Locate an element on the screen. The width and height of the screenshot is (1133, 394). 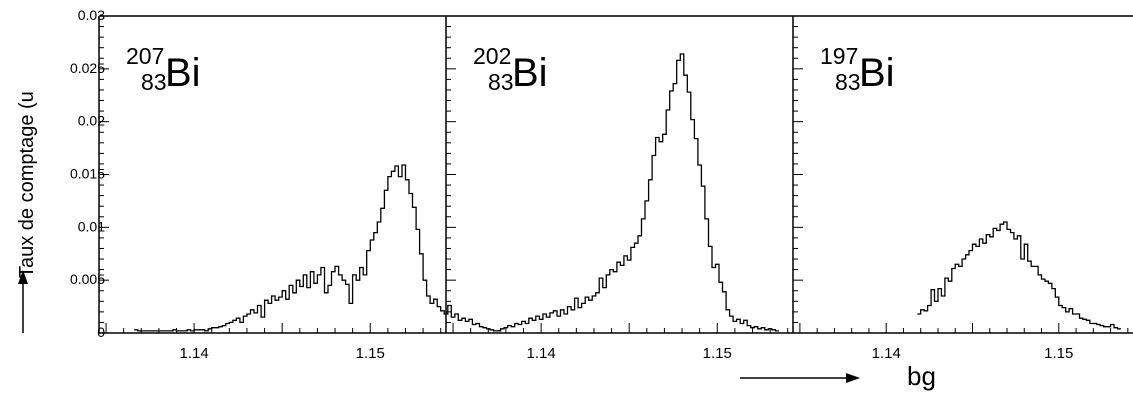
y-axis-arrow is located at coordinates (23, 301).